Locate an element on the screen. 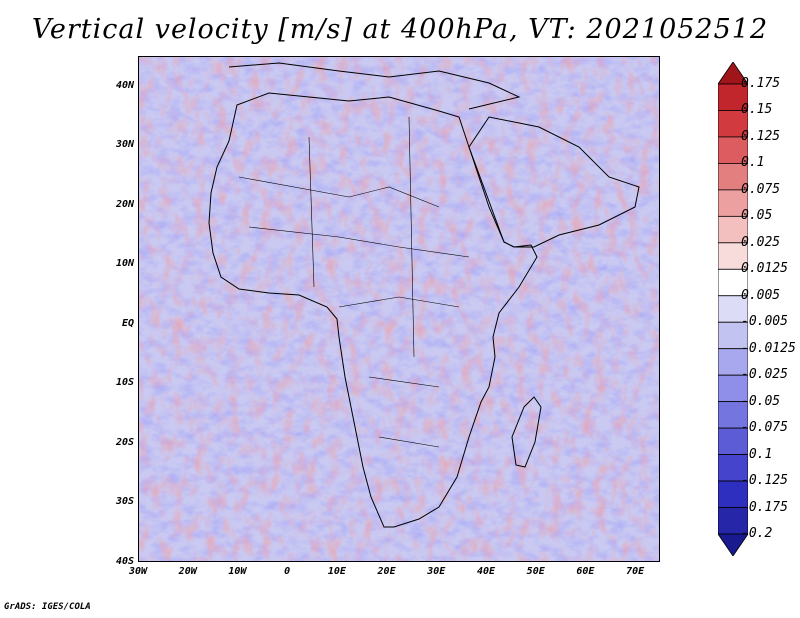  lat-label: 40S is located at coordinates (124, 561).